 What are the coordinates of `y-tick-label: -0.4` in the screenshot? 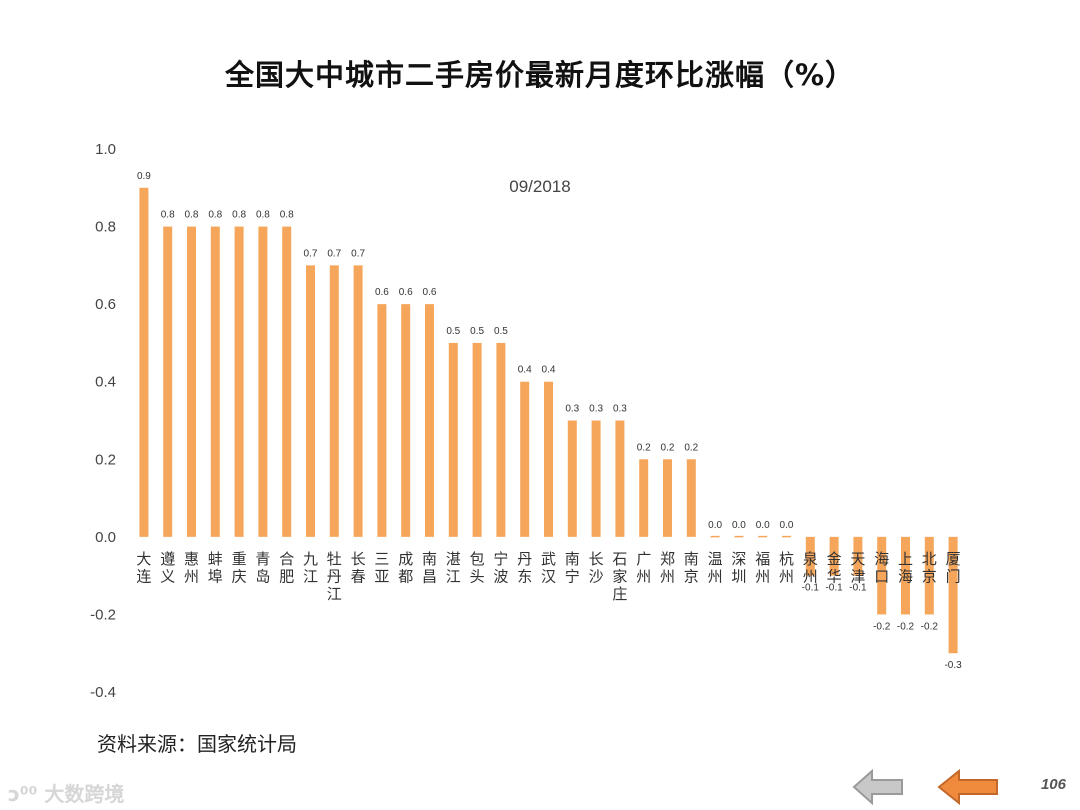 It's located at (103, 692).